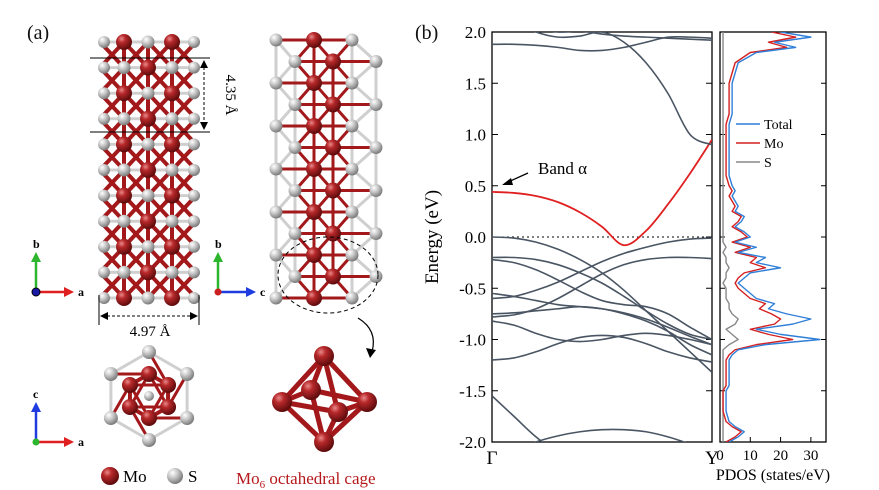 The width and height of the screenshot is (879, 490). What do you see at coordinates (780, 456) in the screenshot?
I see `pdos-x-tick-label: 20` at bounding box center [780, 456].